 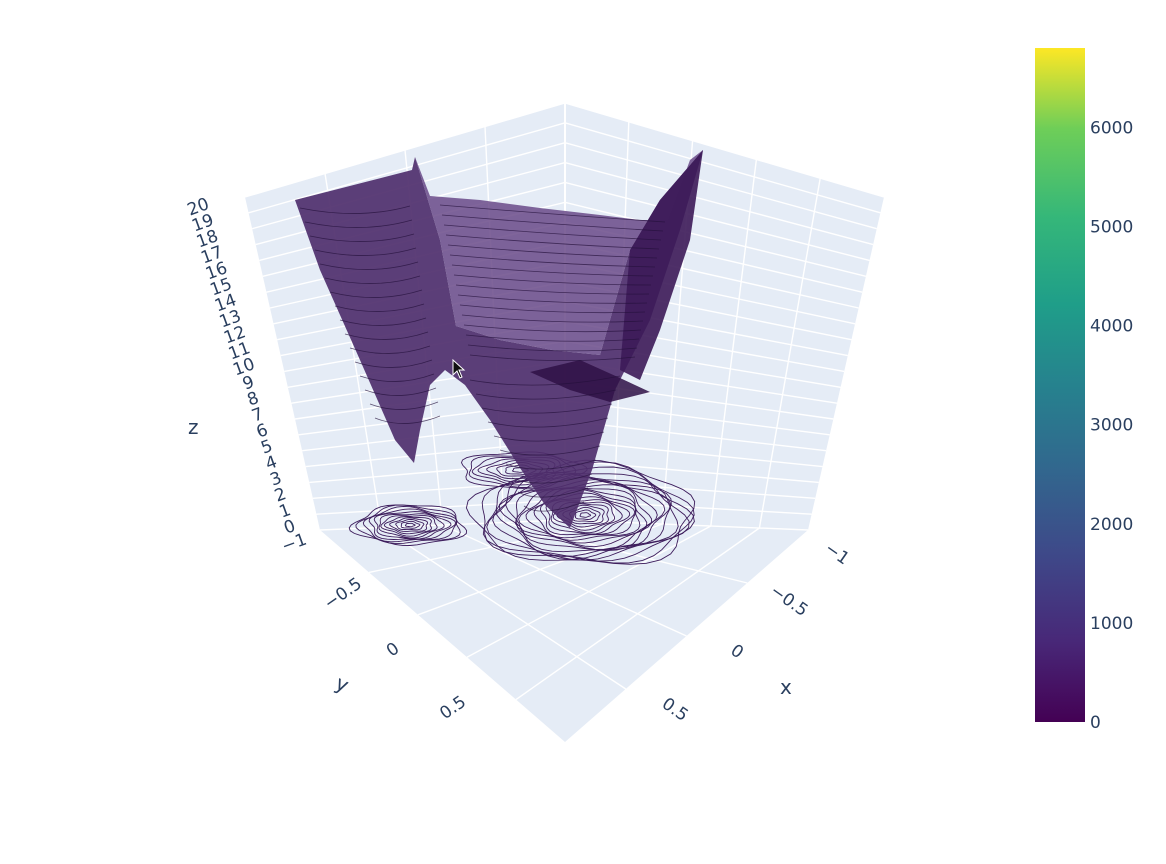 I want to click on mouse-cursor-icon, so click(x=459, y=368).